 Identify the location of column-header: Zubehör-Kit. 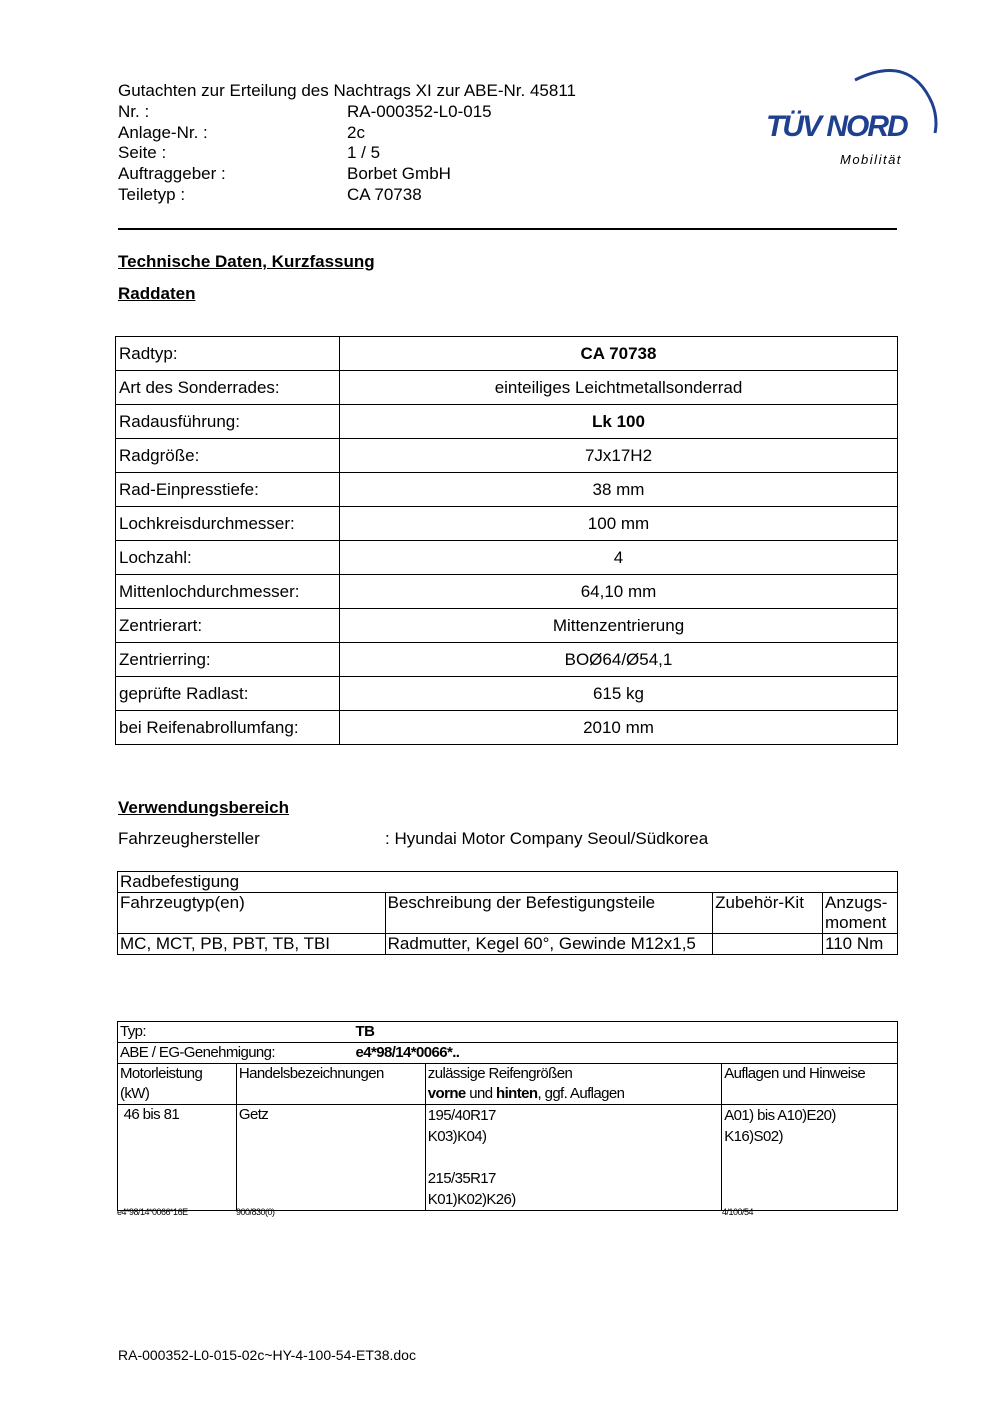
(767, 913).